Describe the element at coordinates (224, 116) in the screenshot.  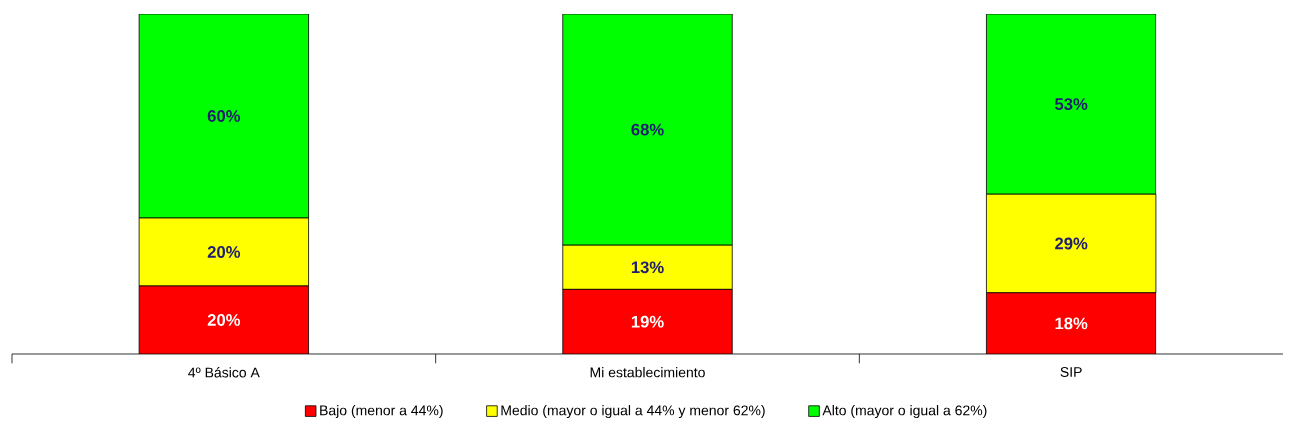
I see `data-label: 60%` at that location.